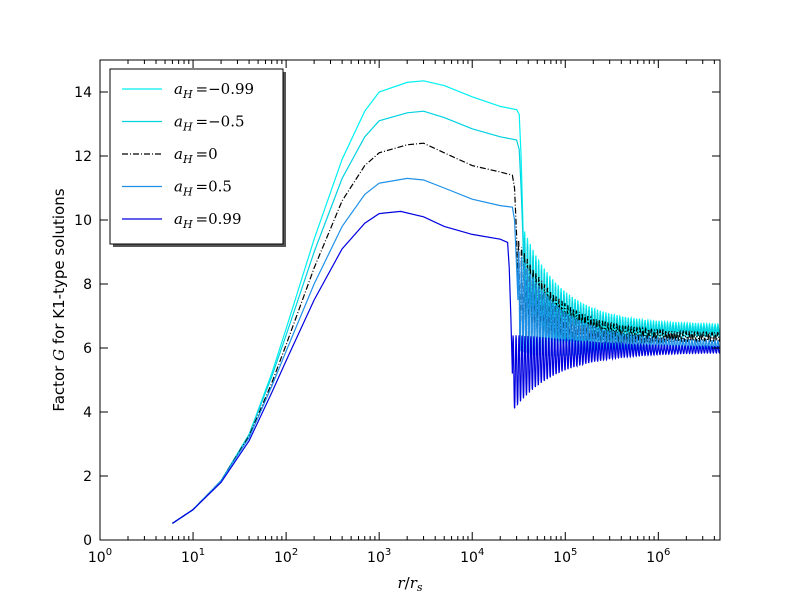 This screenshot has width=800, height=600. What do you see at coordinates (87, 477) in the screenshot?
I see `y-tick-label: 2` at bounding box center [87, 477].